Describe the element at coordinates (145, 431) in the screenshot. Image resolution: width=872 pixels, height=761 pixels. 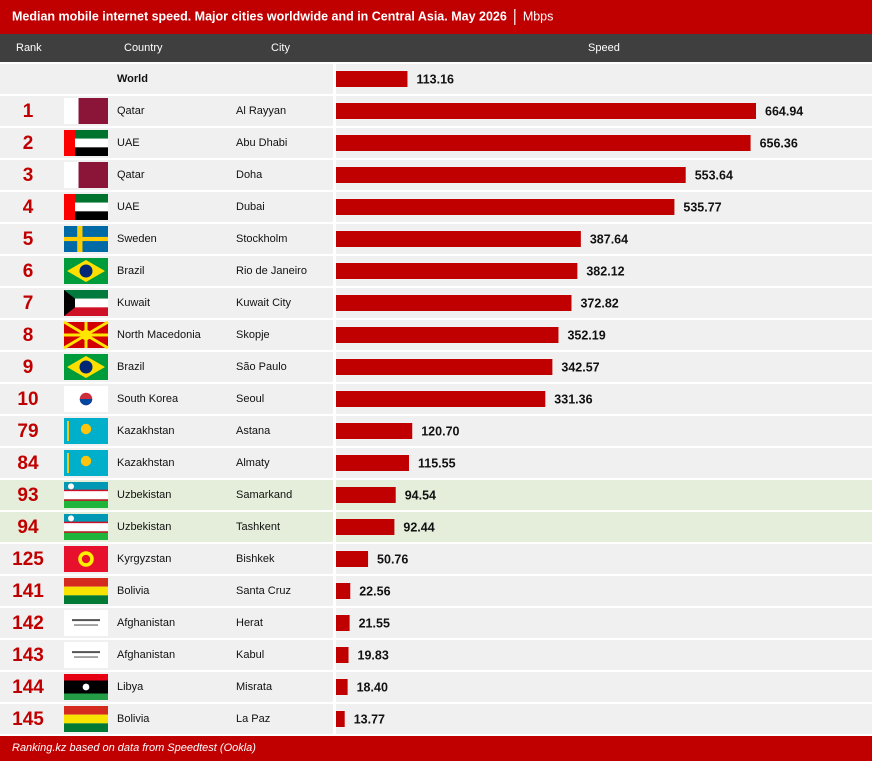
I see `country: Kazakhstan` at that location.